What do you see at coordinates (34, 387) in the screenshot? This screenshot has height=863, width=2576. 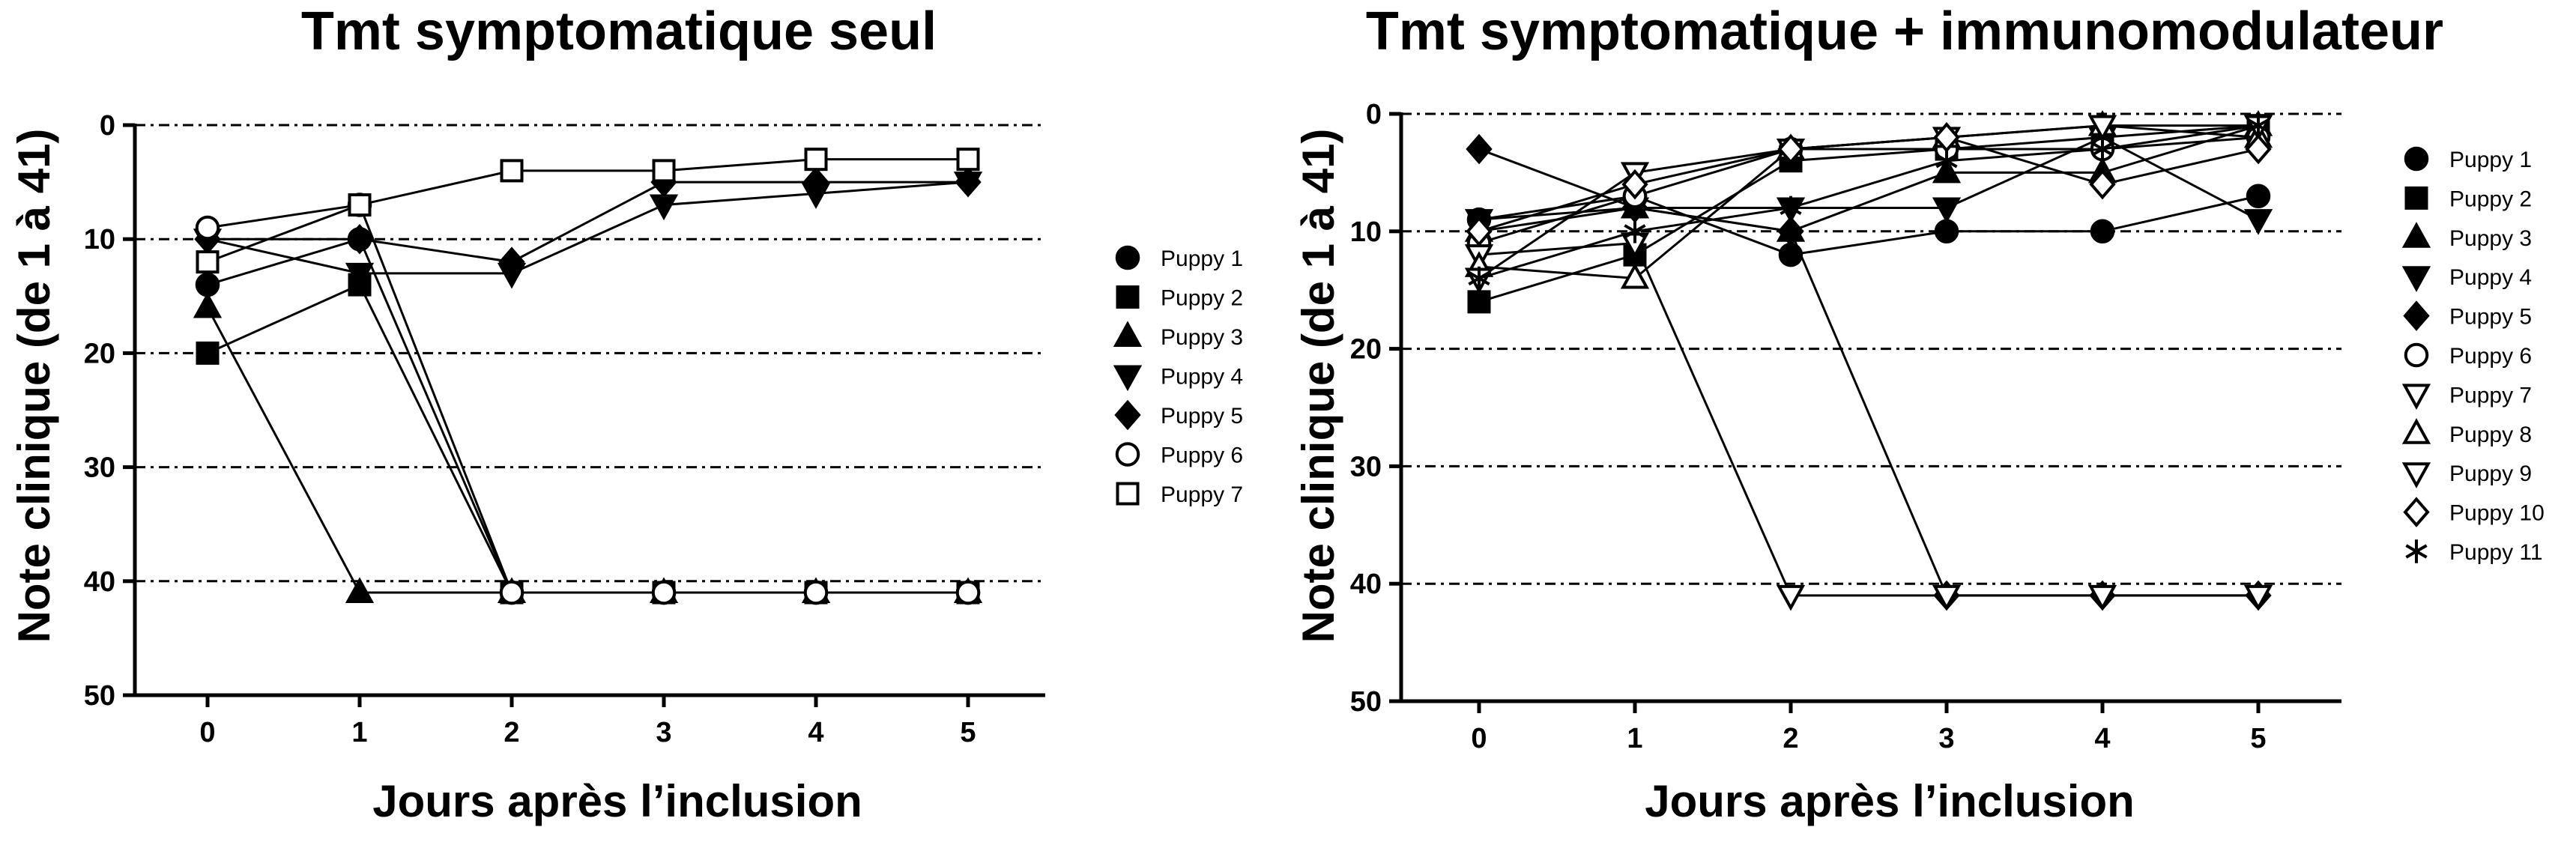 I see `y-axis-label: Note clinique (de 1 à 41)` at bounding box center [34, 387].